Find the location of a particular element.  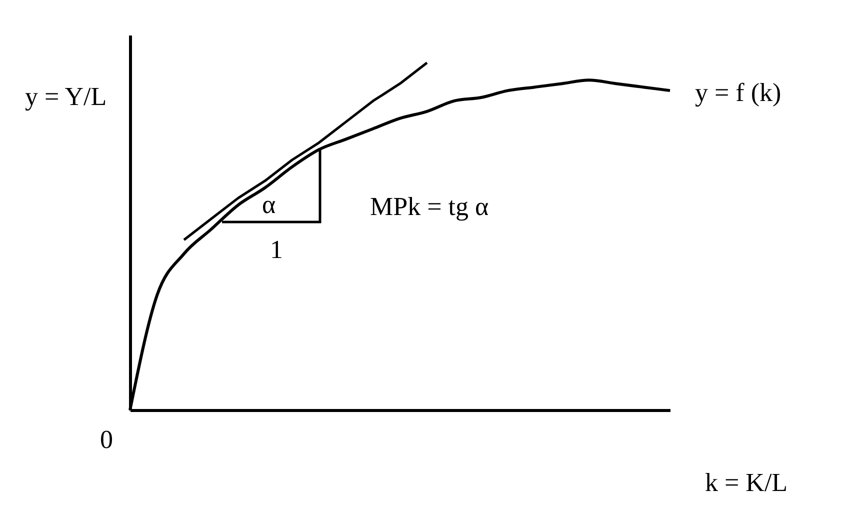

annotation: α is located at coordinates (269, 204).